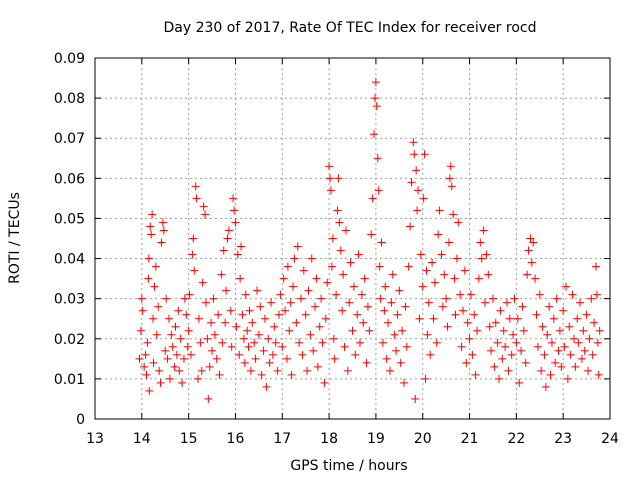  What do you see at coordinates (516, 439) in the screenshot?
I see `x-tick-label: 22` at bounding box center [516, 439].